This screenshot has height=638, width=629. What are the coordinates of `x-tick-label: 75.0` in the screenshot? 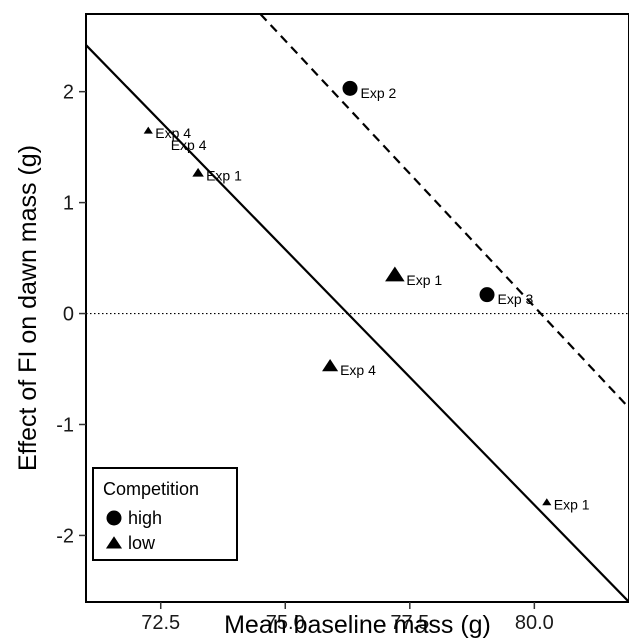 It's located at (285, 623).